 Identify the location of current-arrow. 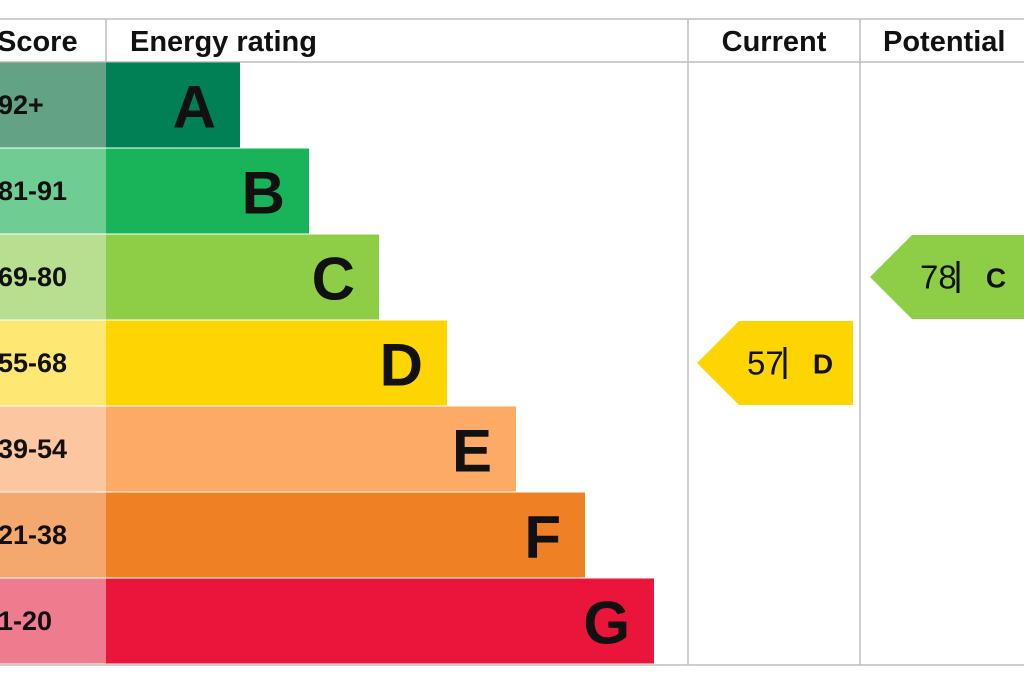
(775, 363).